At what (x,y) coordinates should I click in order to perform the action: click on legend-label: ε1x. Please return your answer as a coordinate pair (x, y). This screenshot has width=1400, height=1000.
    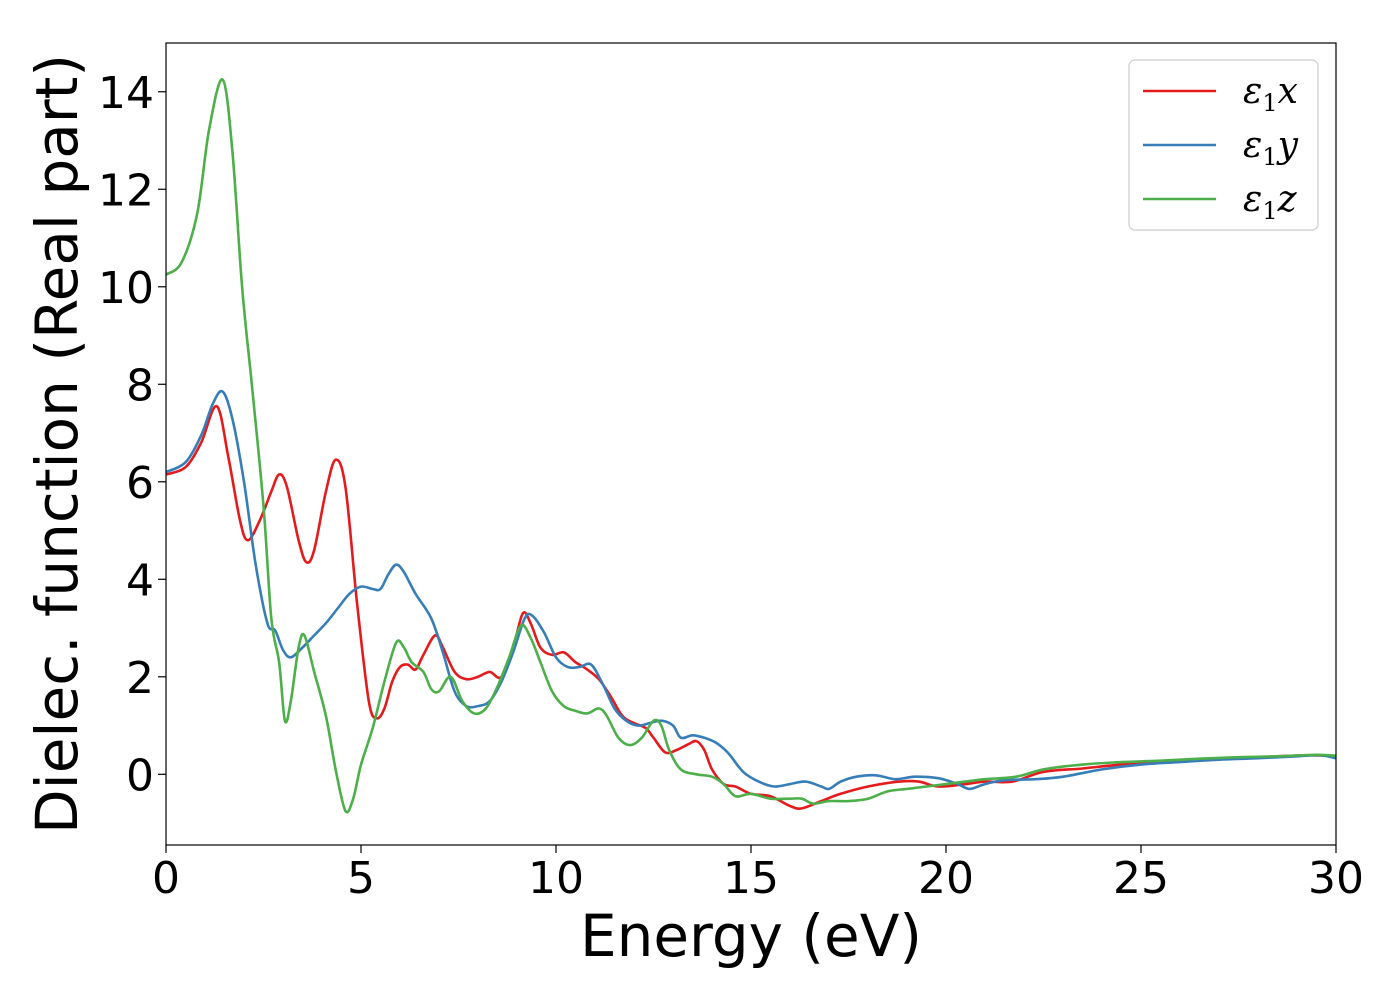
    Looking at the image, I should click on (1270, 94).